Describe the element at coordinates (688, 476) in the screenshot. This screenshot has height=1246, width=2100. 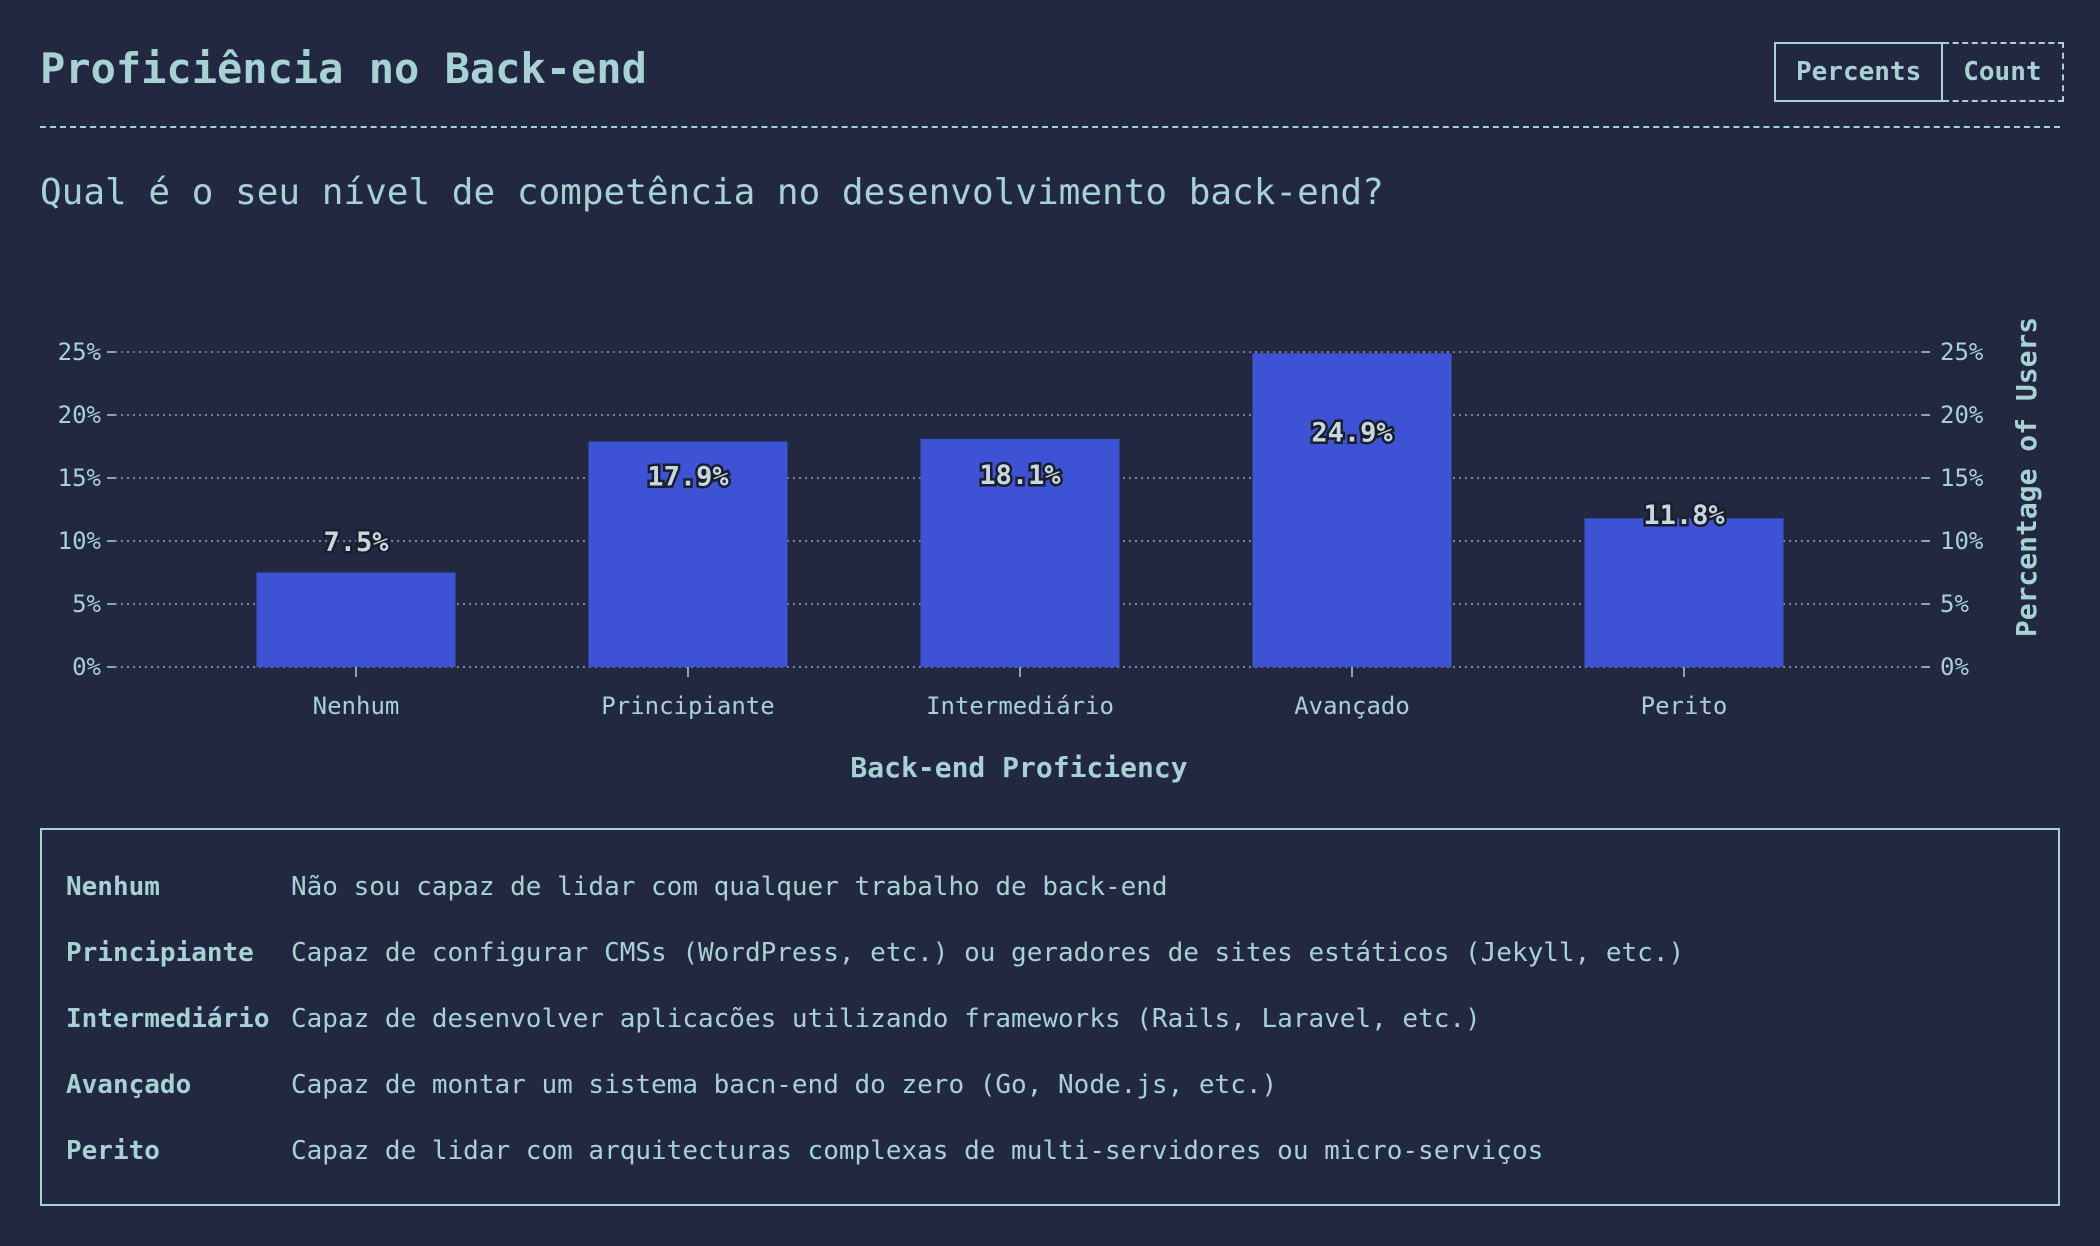
I see `bar-data-label: 17.9%` at that location.